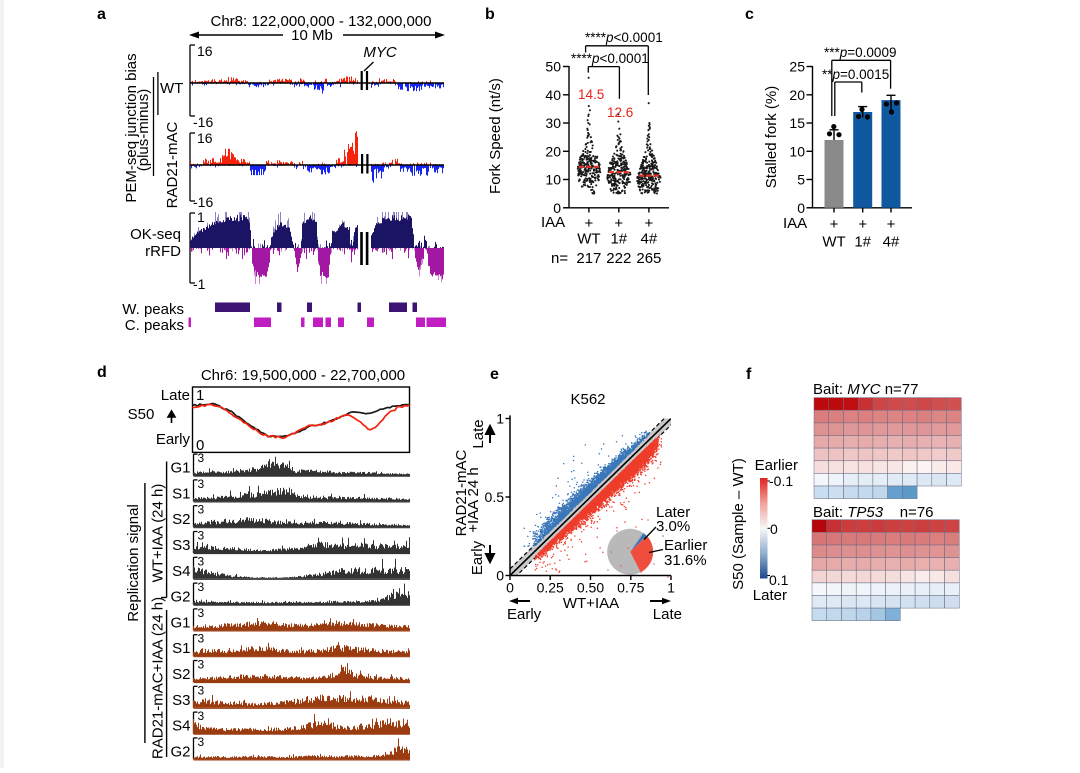 This screenshot has height=773, width=1080. What do you see at coordinates (630, 588) in the screenshot?
I see `svg-text: 0.75` at bounding box center [630, 588].